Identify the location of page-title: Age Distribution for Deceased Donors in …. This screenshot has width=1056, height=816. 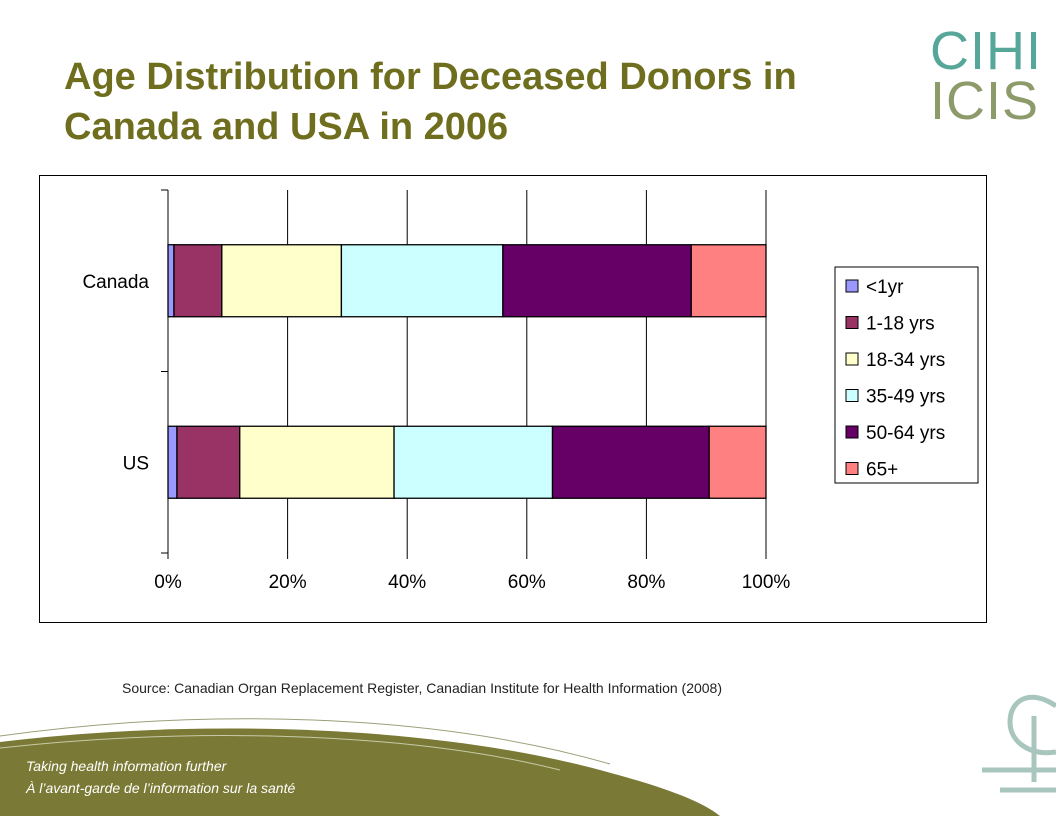
(430, 102).